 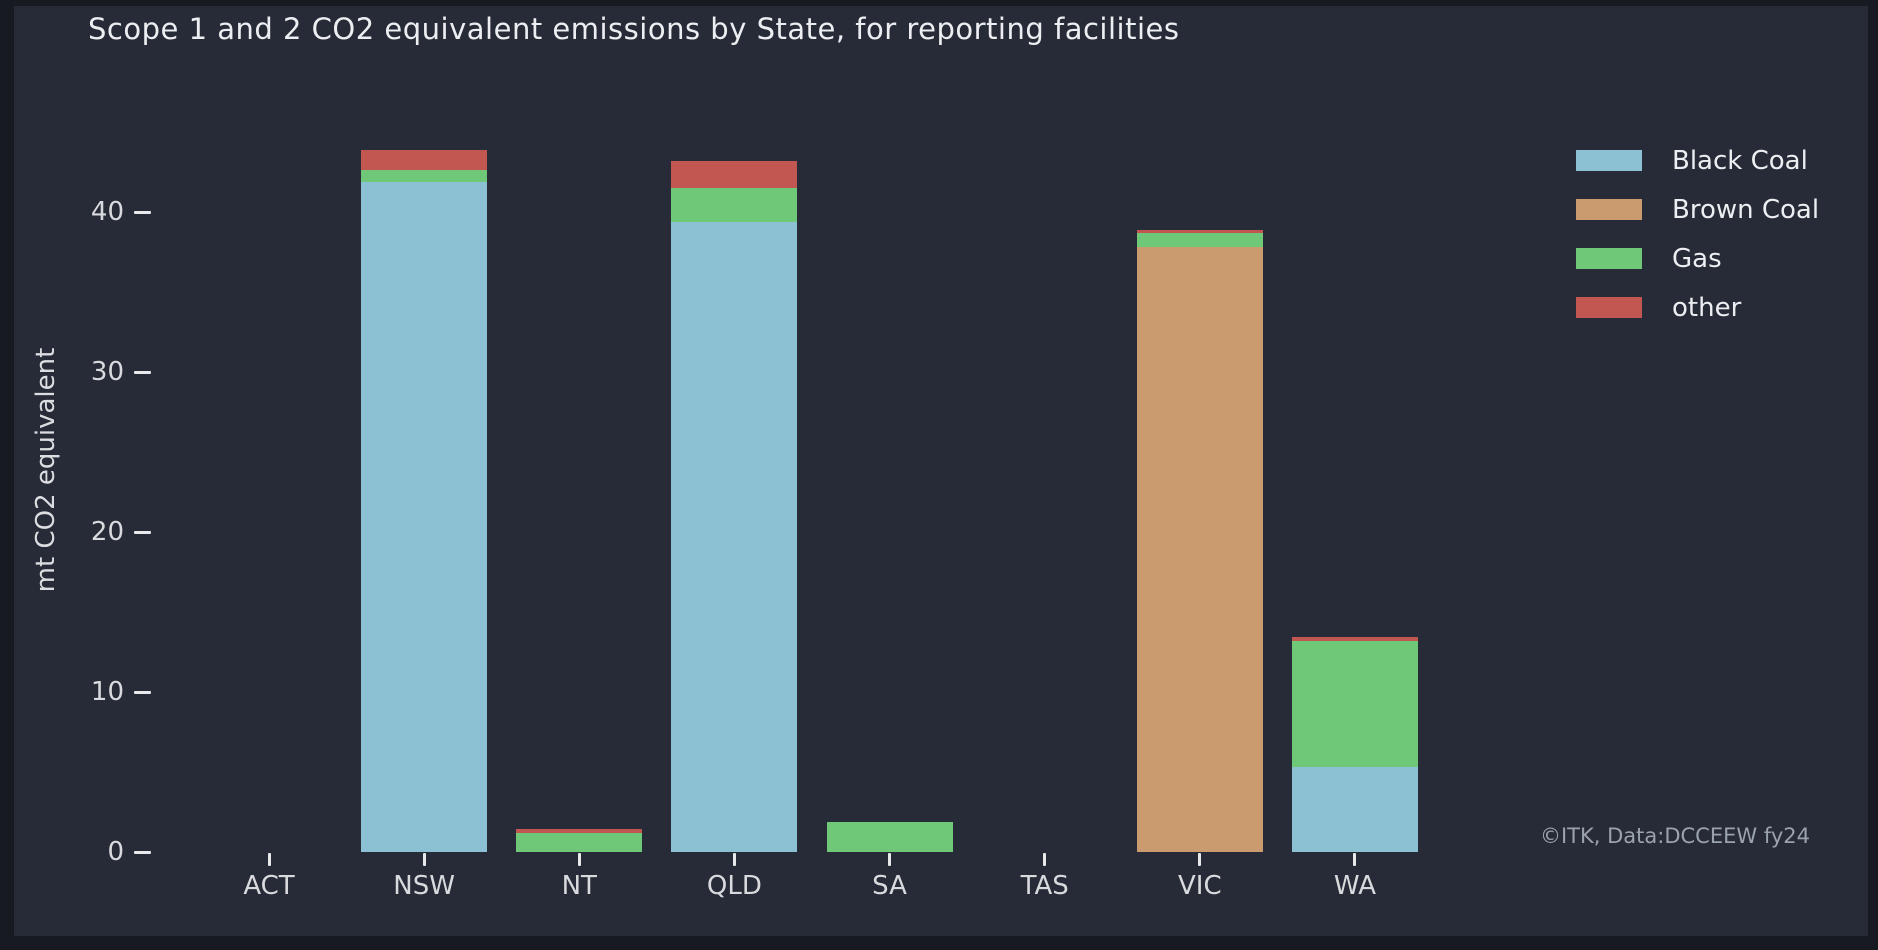 I want to click on bar-segment-wa-gas, so click(x=1354, y=704).